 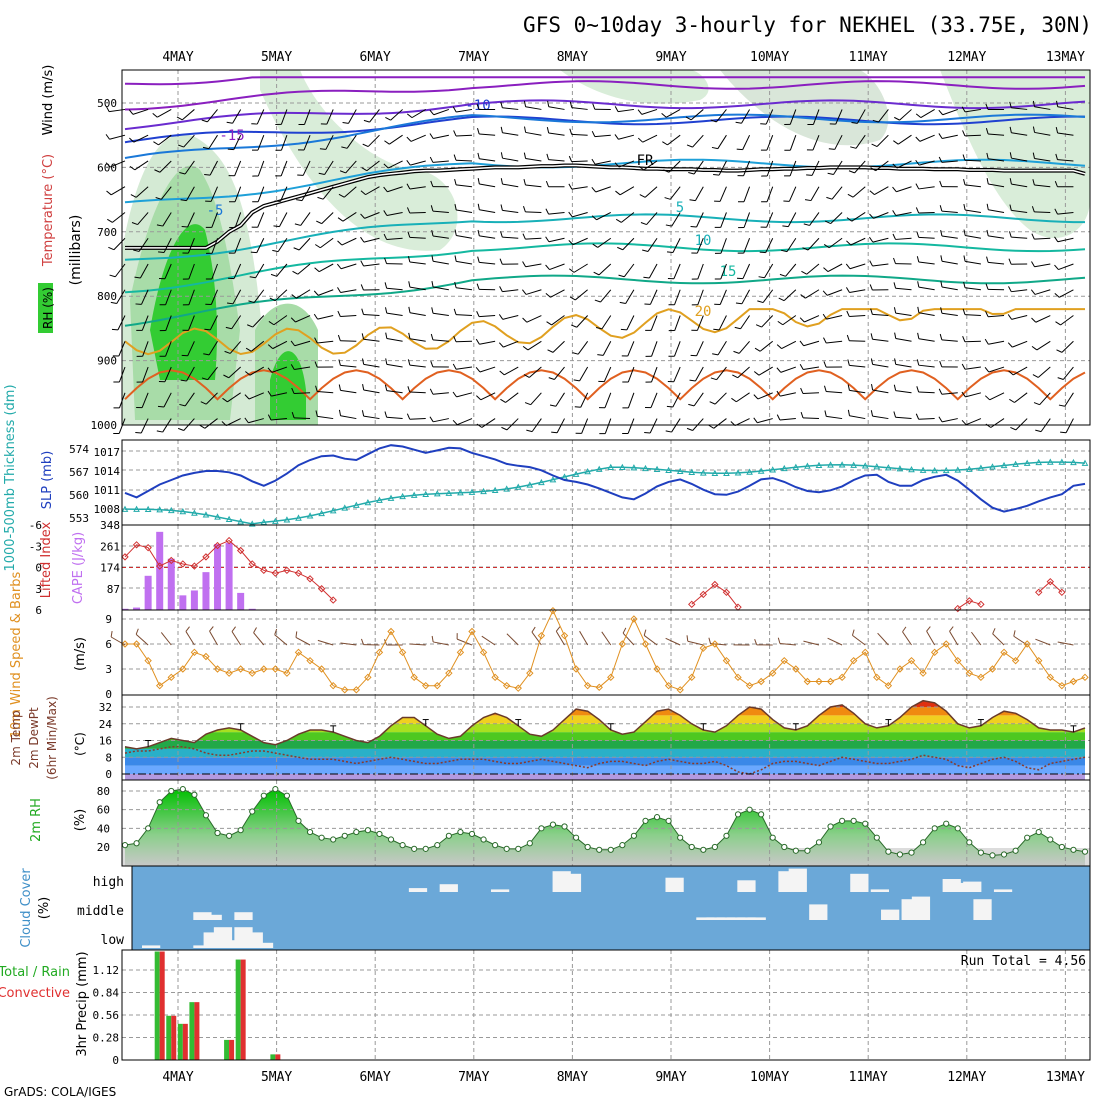 I want to click on contour-label: 20, so click(x=703, y=312).